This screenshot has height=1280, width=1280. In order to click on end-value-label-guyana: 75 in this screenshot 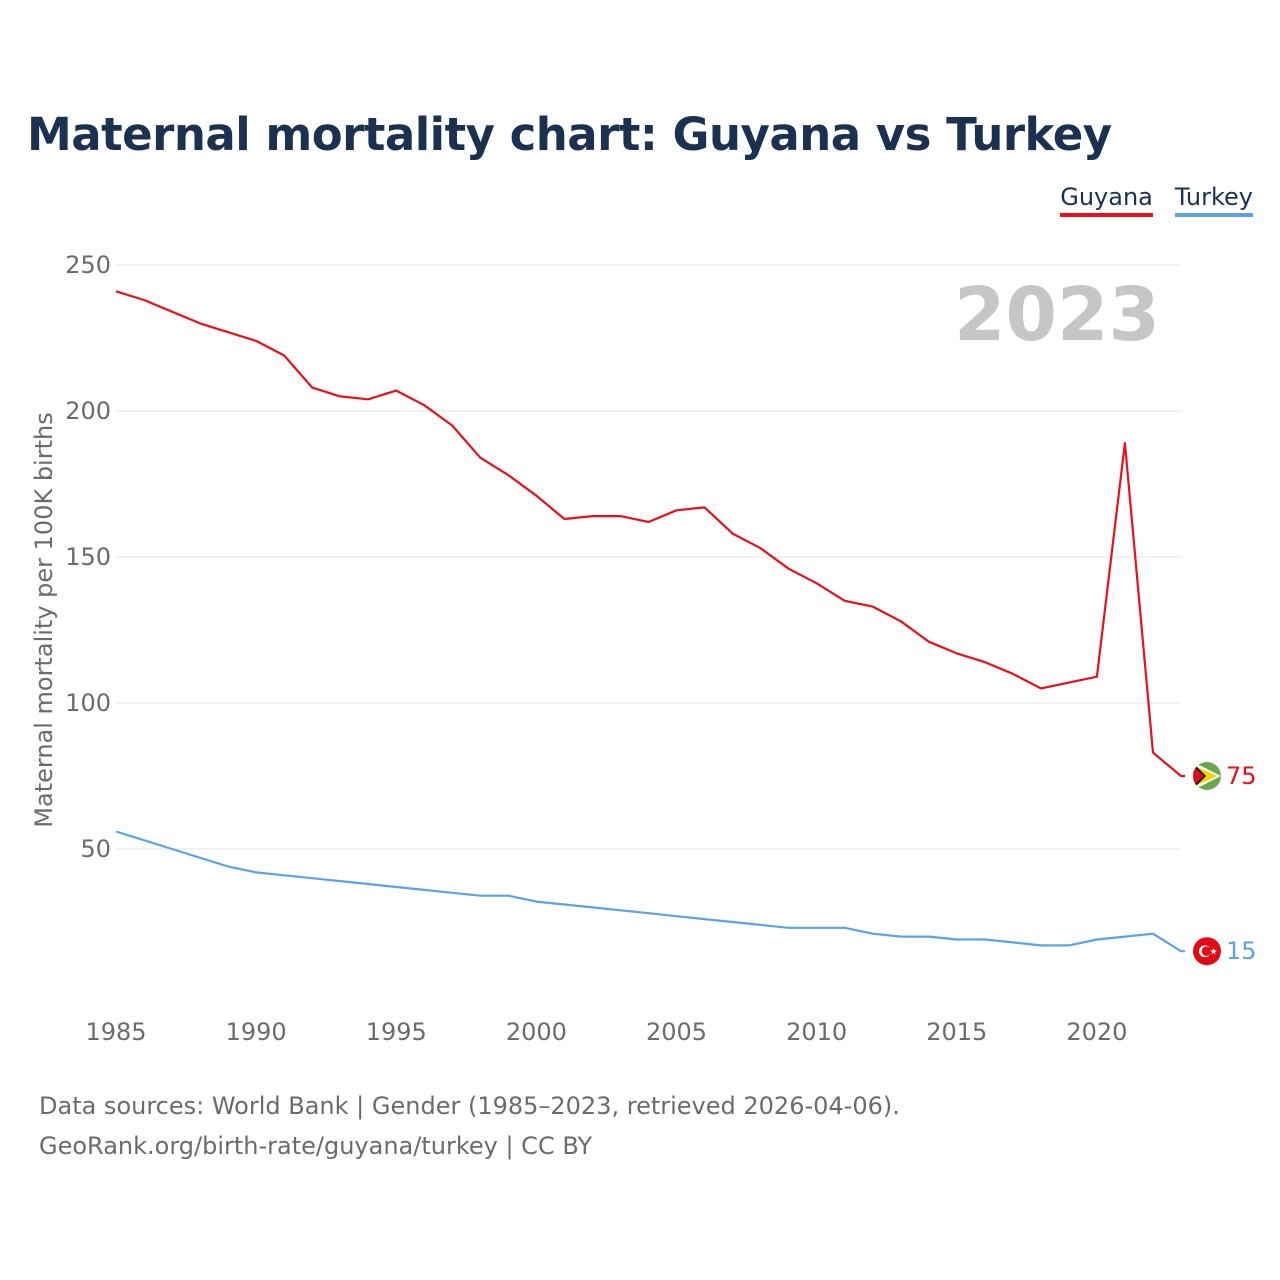, I will do `click(1241, 776)`.